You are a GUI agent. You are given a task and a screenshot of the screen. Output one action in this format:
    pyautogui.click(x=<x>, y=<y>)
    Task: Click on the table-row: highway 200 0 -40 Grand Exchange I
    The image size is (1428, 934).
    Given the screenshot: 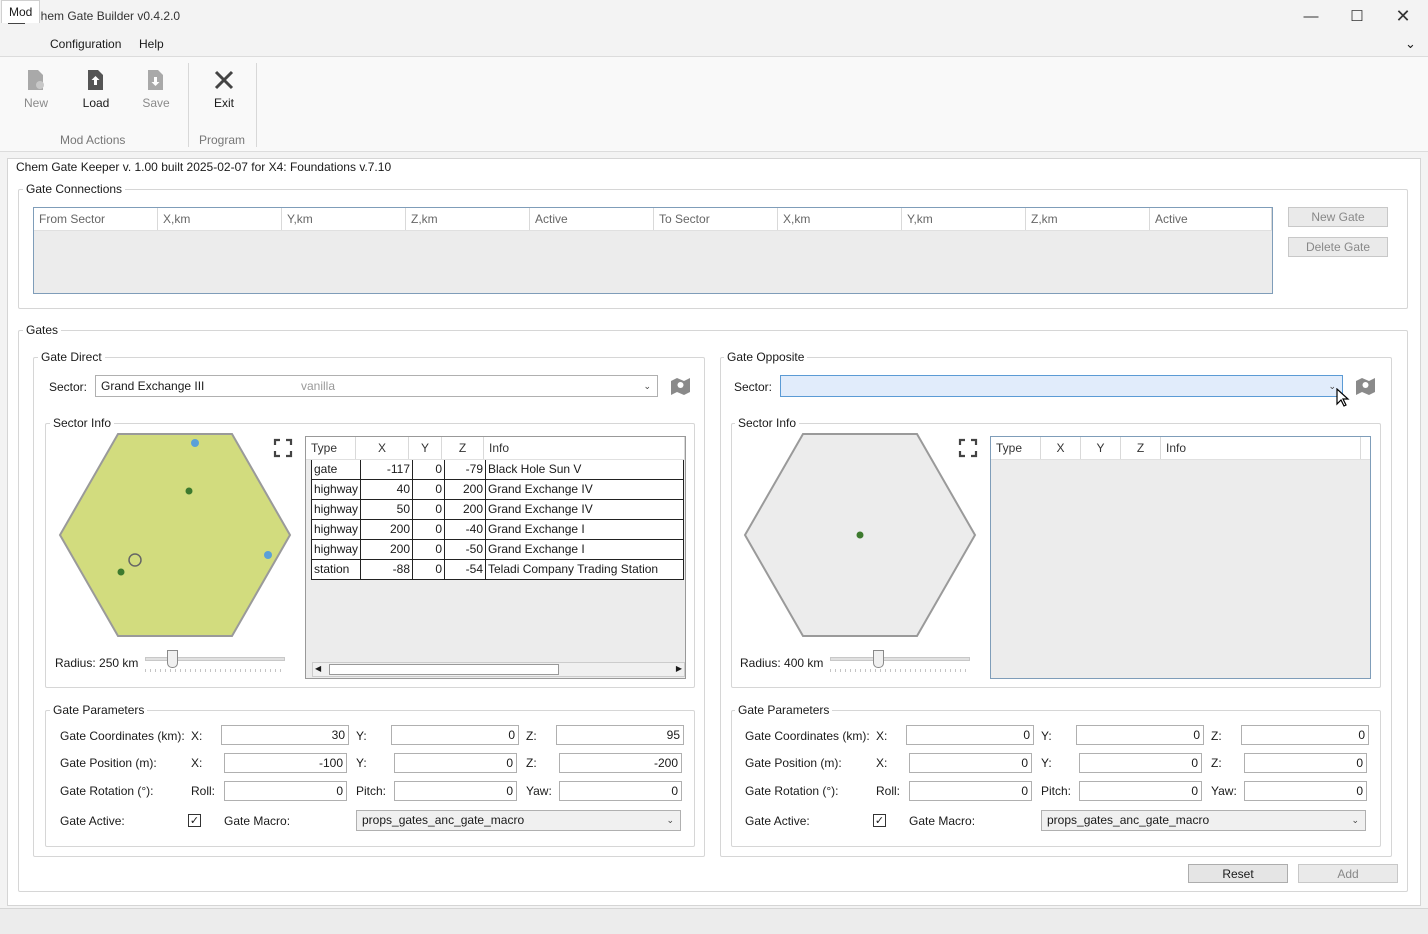 What is the action you would take?
    pyautogui.click(x=498, y=530)
    